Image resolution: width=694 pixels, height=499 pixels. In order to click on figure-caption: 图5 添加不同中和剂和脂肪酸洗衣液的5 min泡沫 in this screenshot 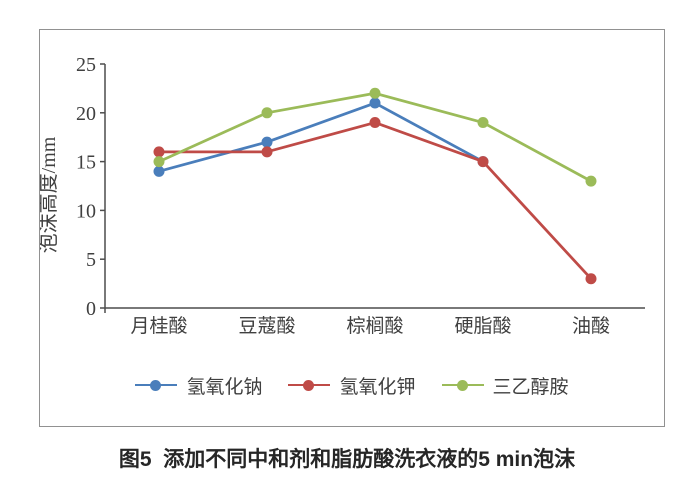, I will do `click(347, 459)`.